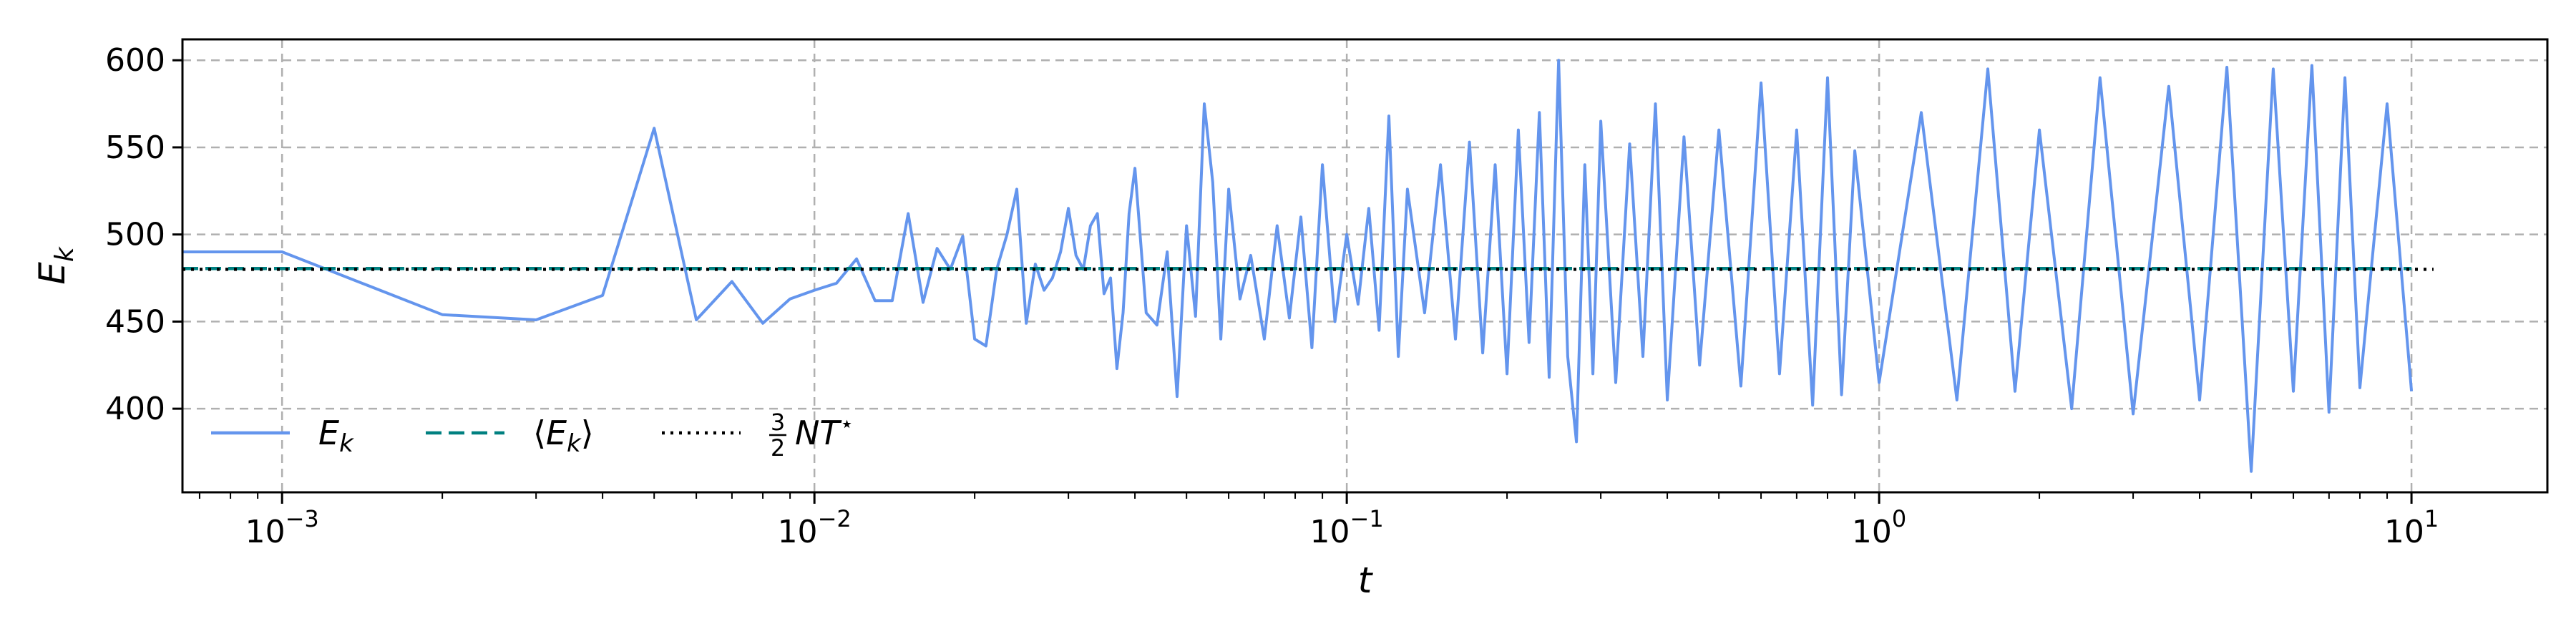 This screenshot has width=2576, height=644. I want to click on legend-label-1: Ek, so click(336, 436).